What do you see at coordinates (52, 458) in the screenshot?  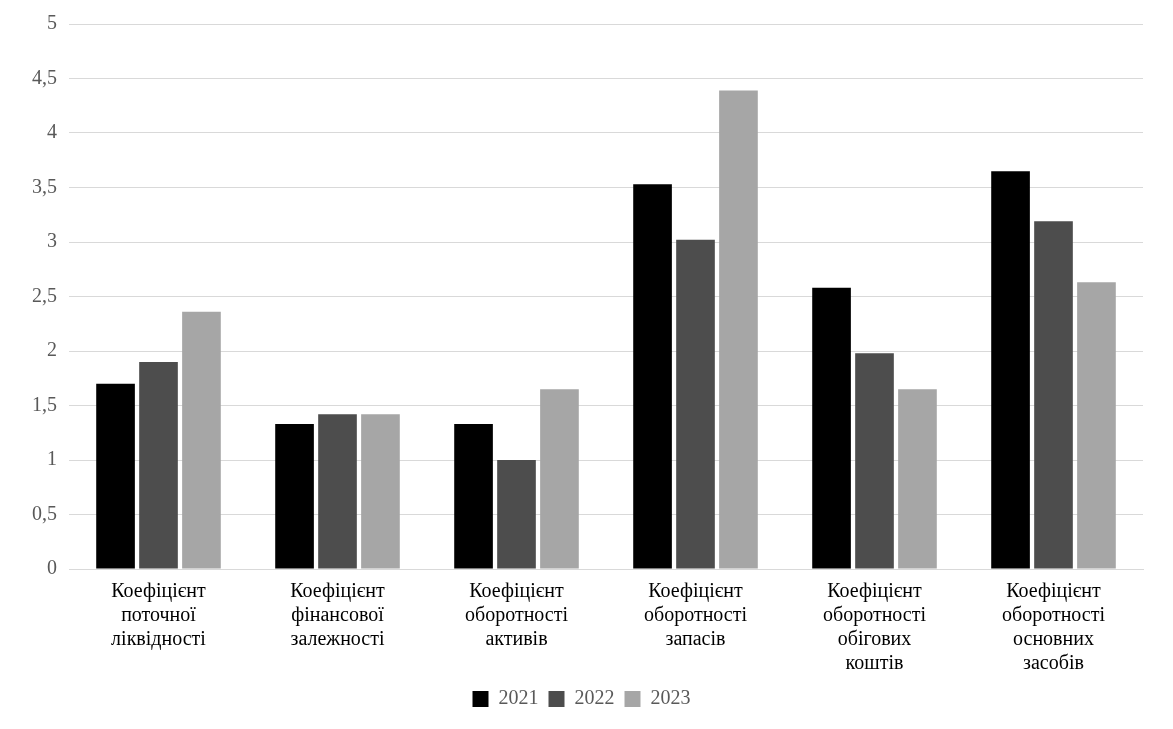 I see `y-tick-label: 1` at bounding box center [52, 458].